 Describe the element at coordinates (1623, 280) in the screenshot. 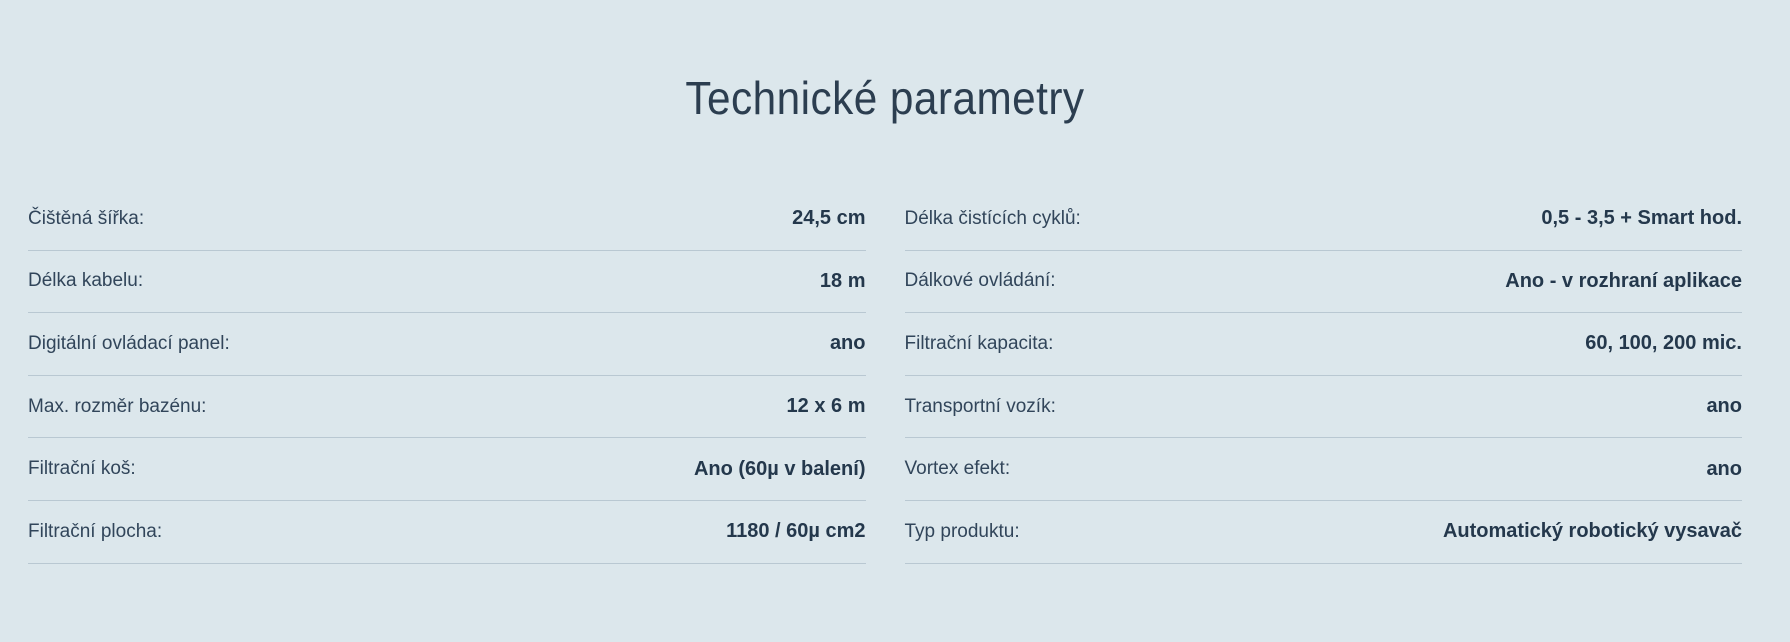

I see `param-value: Ano - v rozhraní aplikace` at that location.